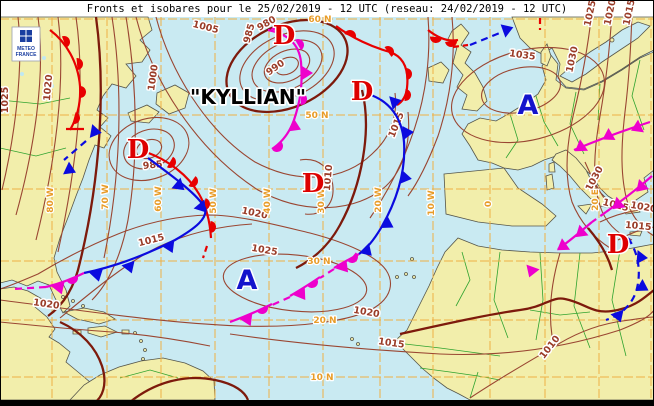  Describe the element at coordinates (106, 197) in the screenshot. I see `longitude-label: 70 W` at that location.